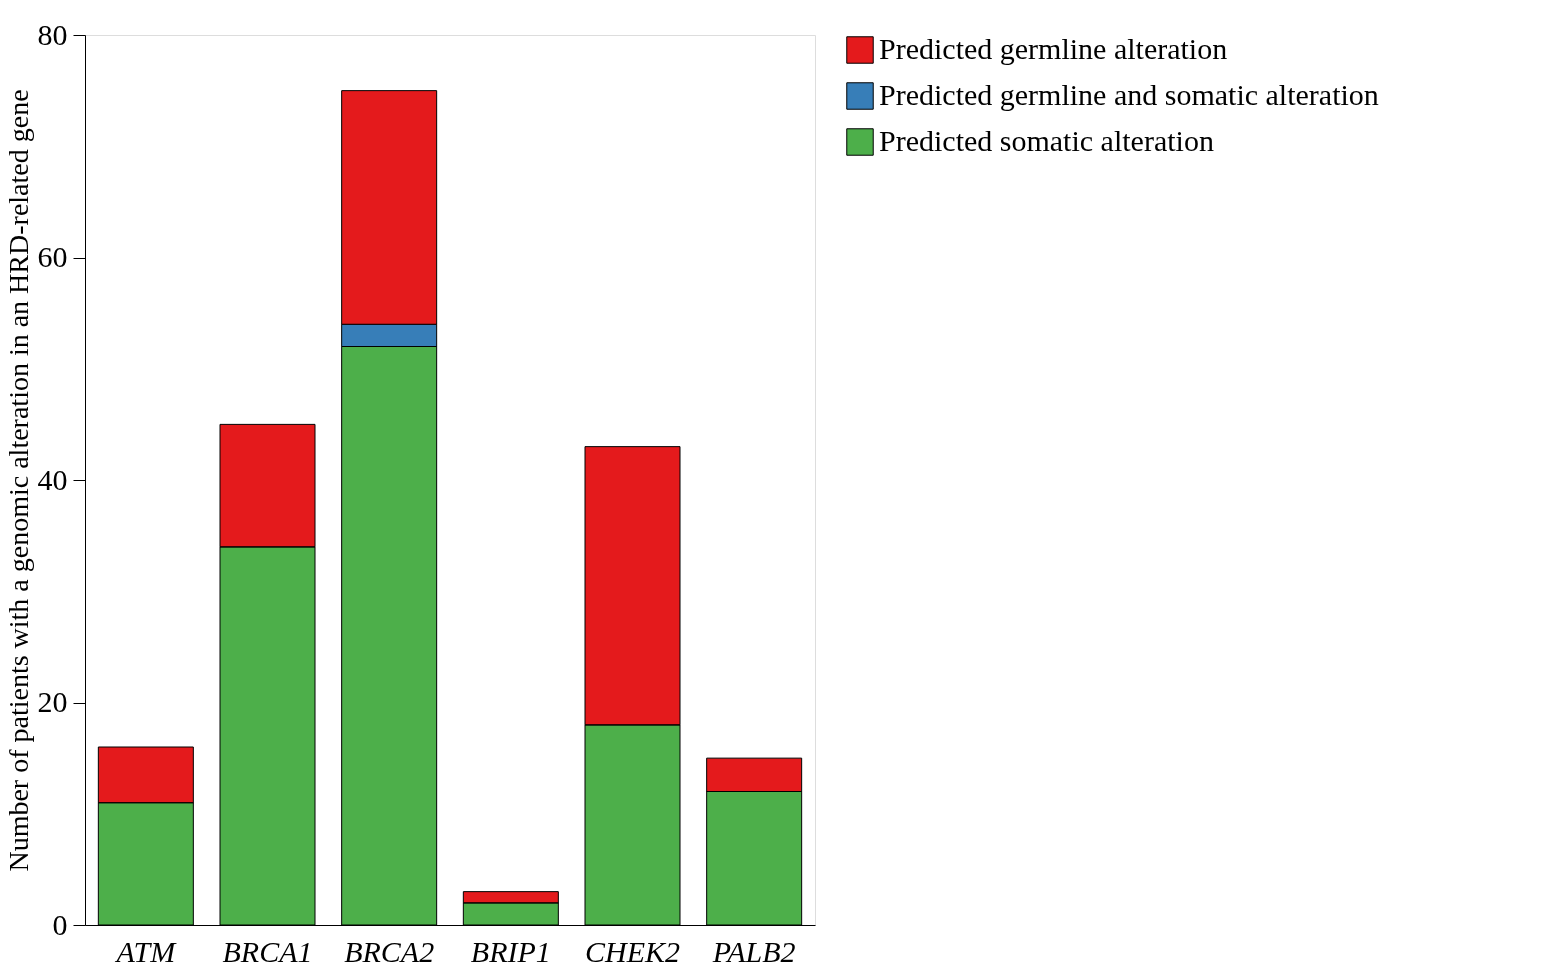 Image resolution: width=1559 pixels, height=979 pixels. I want to click on y-tick-label: 0, so click(60, 924).